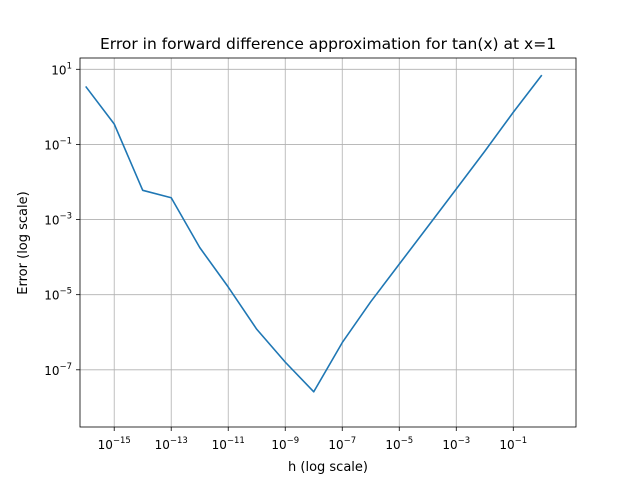  What do you see at coordinates (513, 444) in the screenshot?
I see `x-tick-label: 10⁻¹` at bounding box center [513, 444].